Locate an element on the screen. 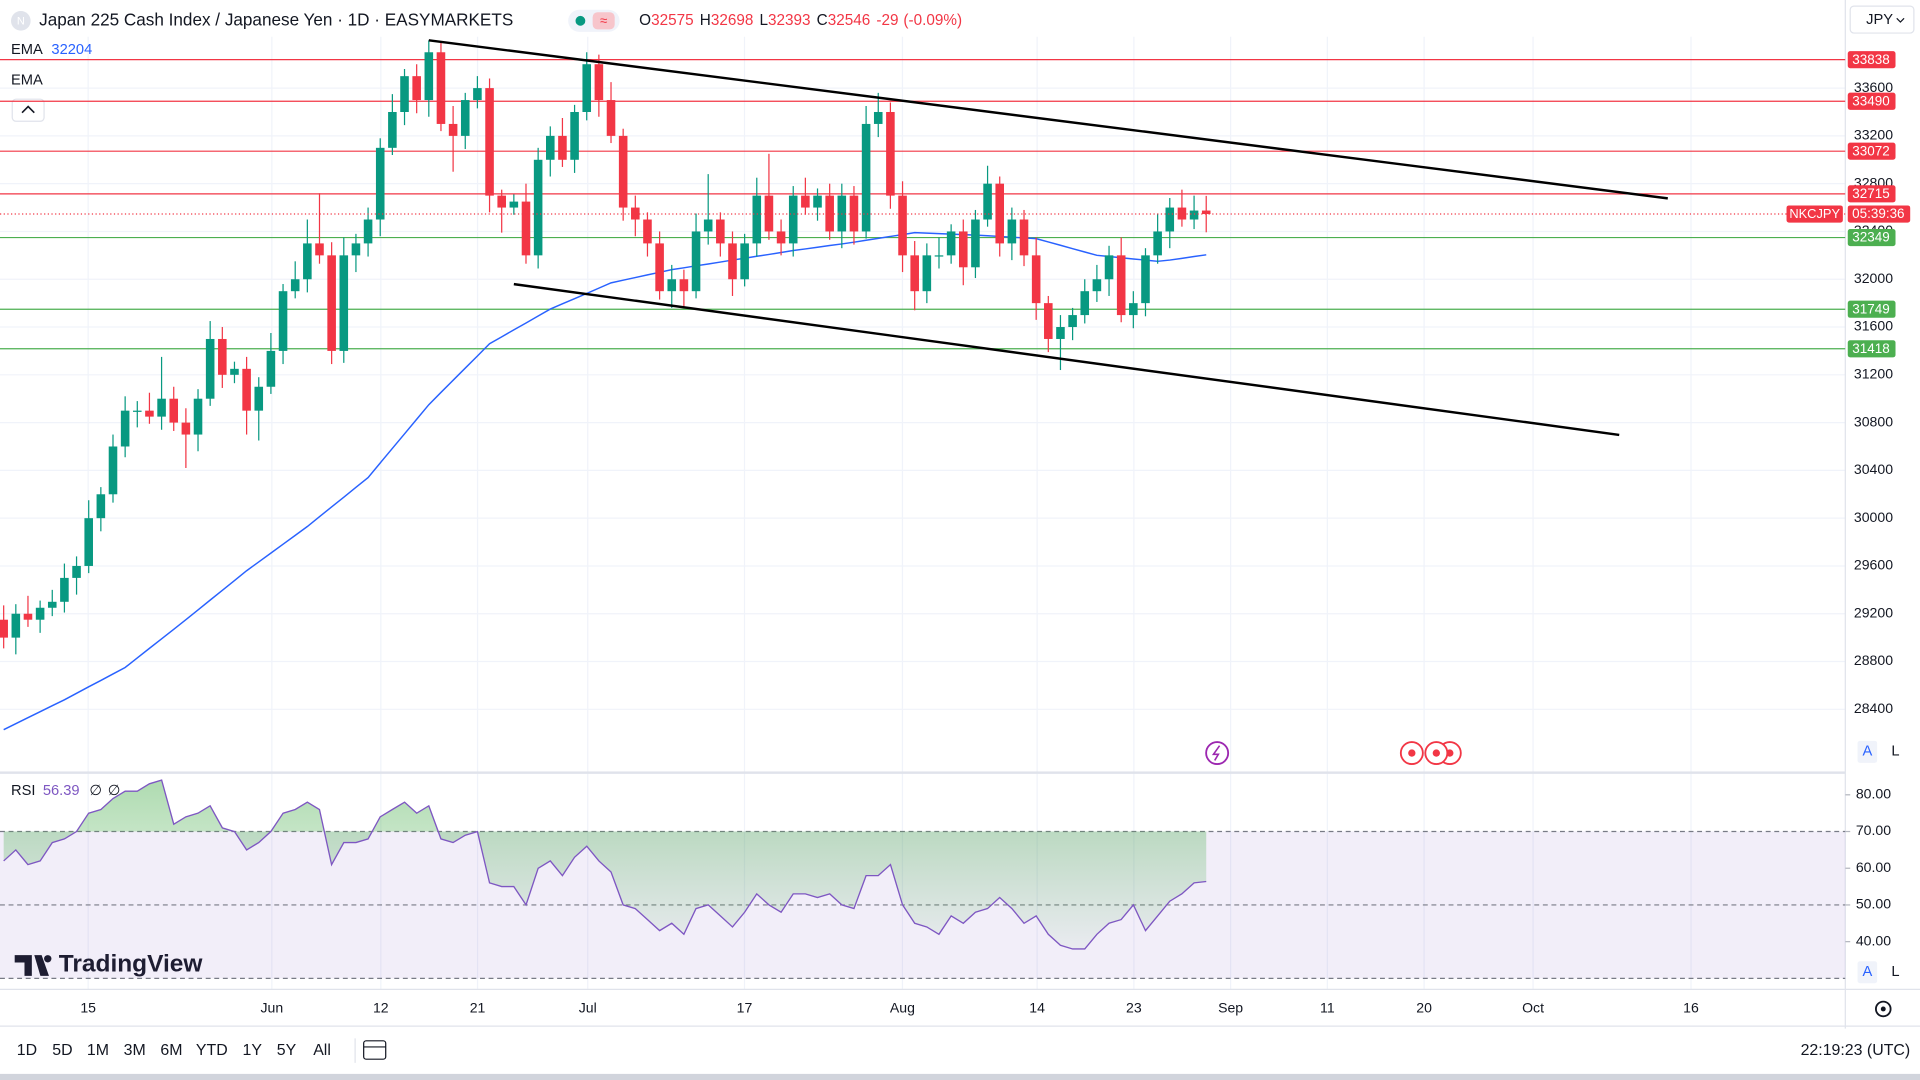 This screenshot has height=1080, width=1920. y-tick-label: 30800 is located at coordinates (1873, 421).